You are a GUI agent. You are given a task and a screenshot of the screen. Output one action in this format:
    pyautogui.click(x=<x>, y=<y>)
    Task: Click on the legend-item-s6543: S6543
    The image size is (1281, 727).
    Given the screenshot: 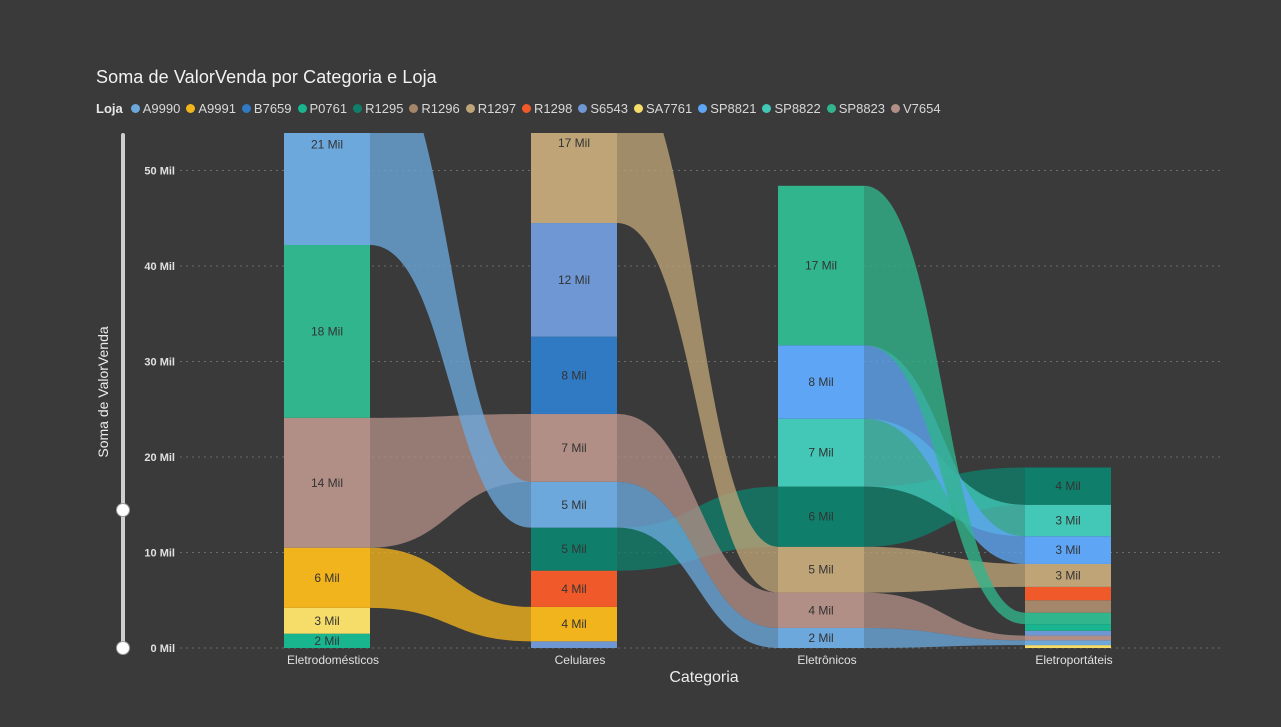 What is the action you would take?
    pyautogui.click(x=603, y=108)
    